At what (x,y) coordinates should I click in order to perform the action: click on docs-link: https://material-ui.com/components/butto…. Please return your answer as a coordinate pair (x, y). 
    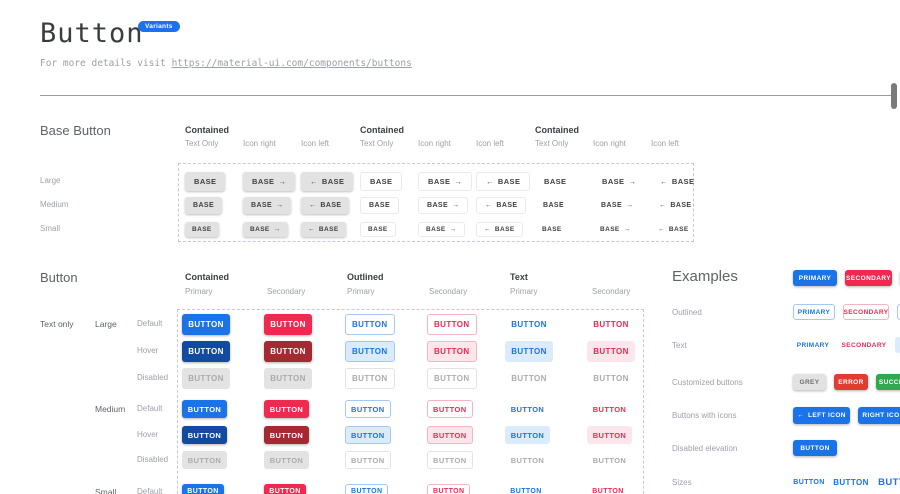
    Looking at the image, I should click on (291, 63).